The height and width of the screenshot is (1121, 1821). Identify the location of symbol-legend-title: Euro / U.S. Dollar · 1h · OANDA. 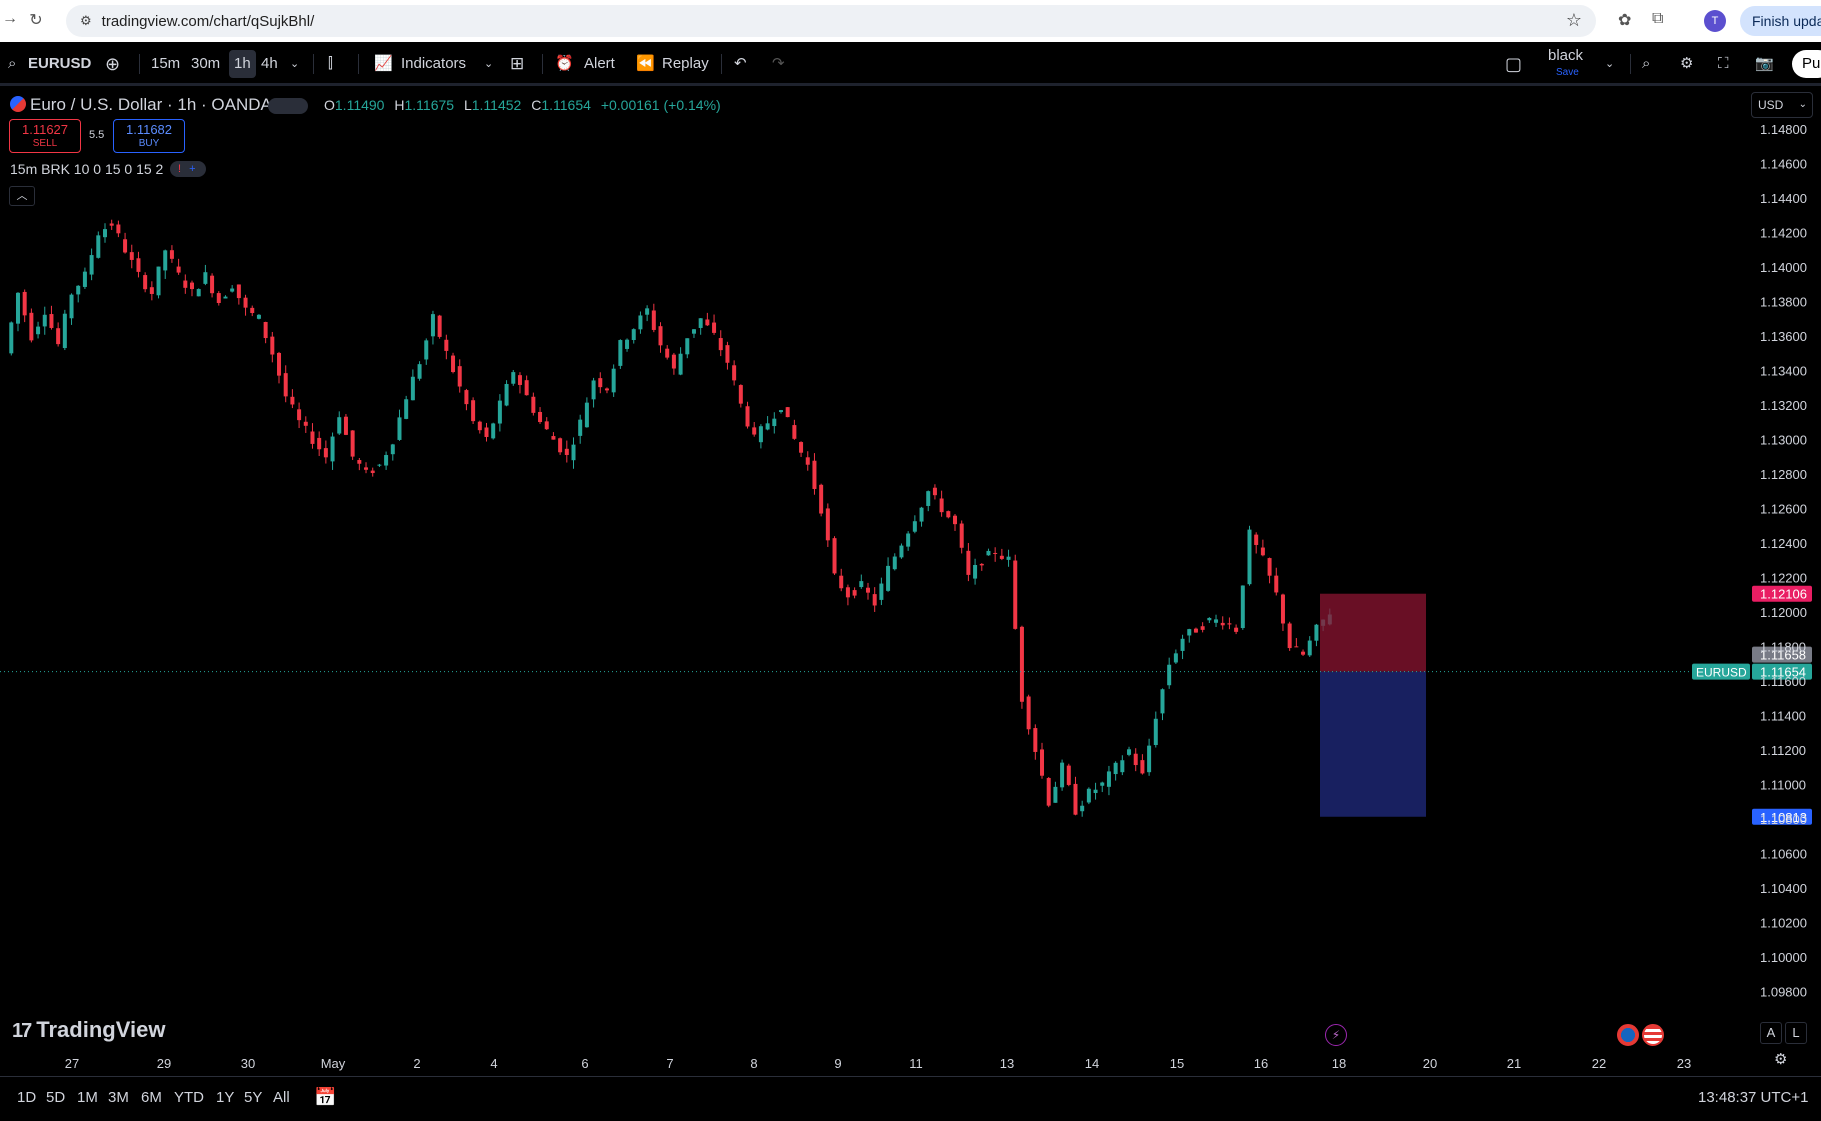
(141, 105).